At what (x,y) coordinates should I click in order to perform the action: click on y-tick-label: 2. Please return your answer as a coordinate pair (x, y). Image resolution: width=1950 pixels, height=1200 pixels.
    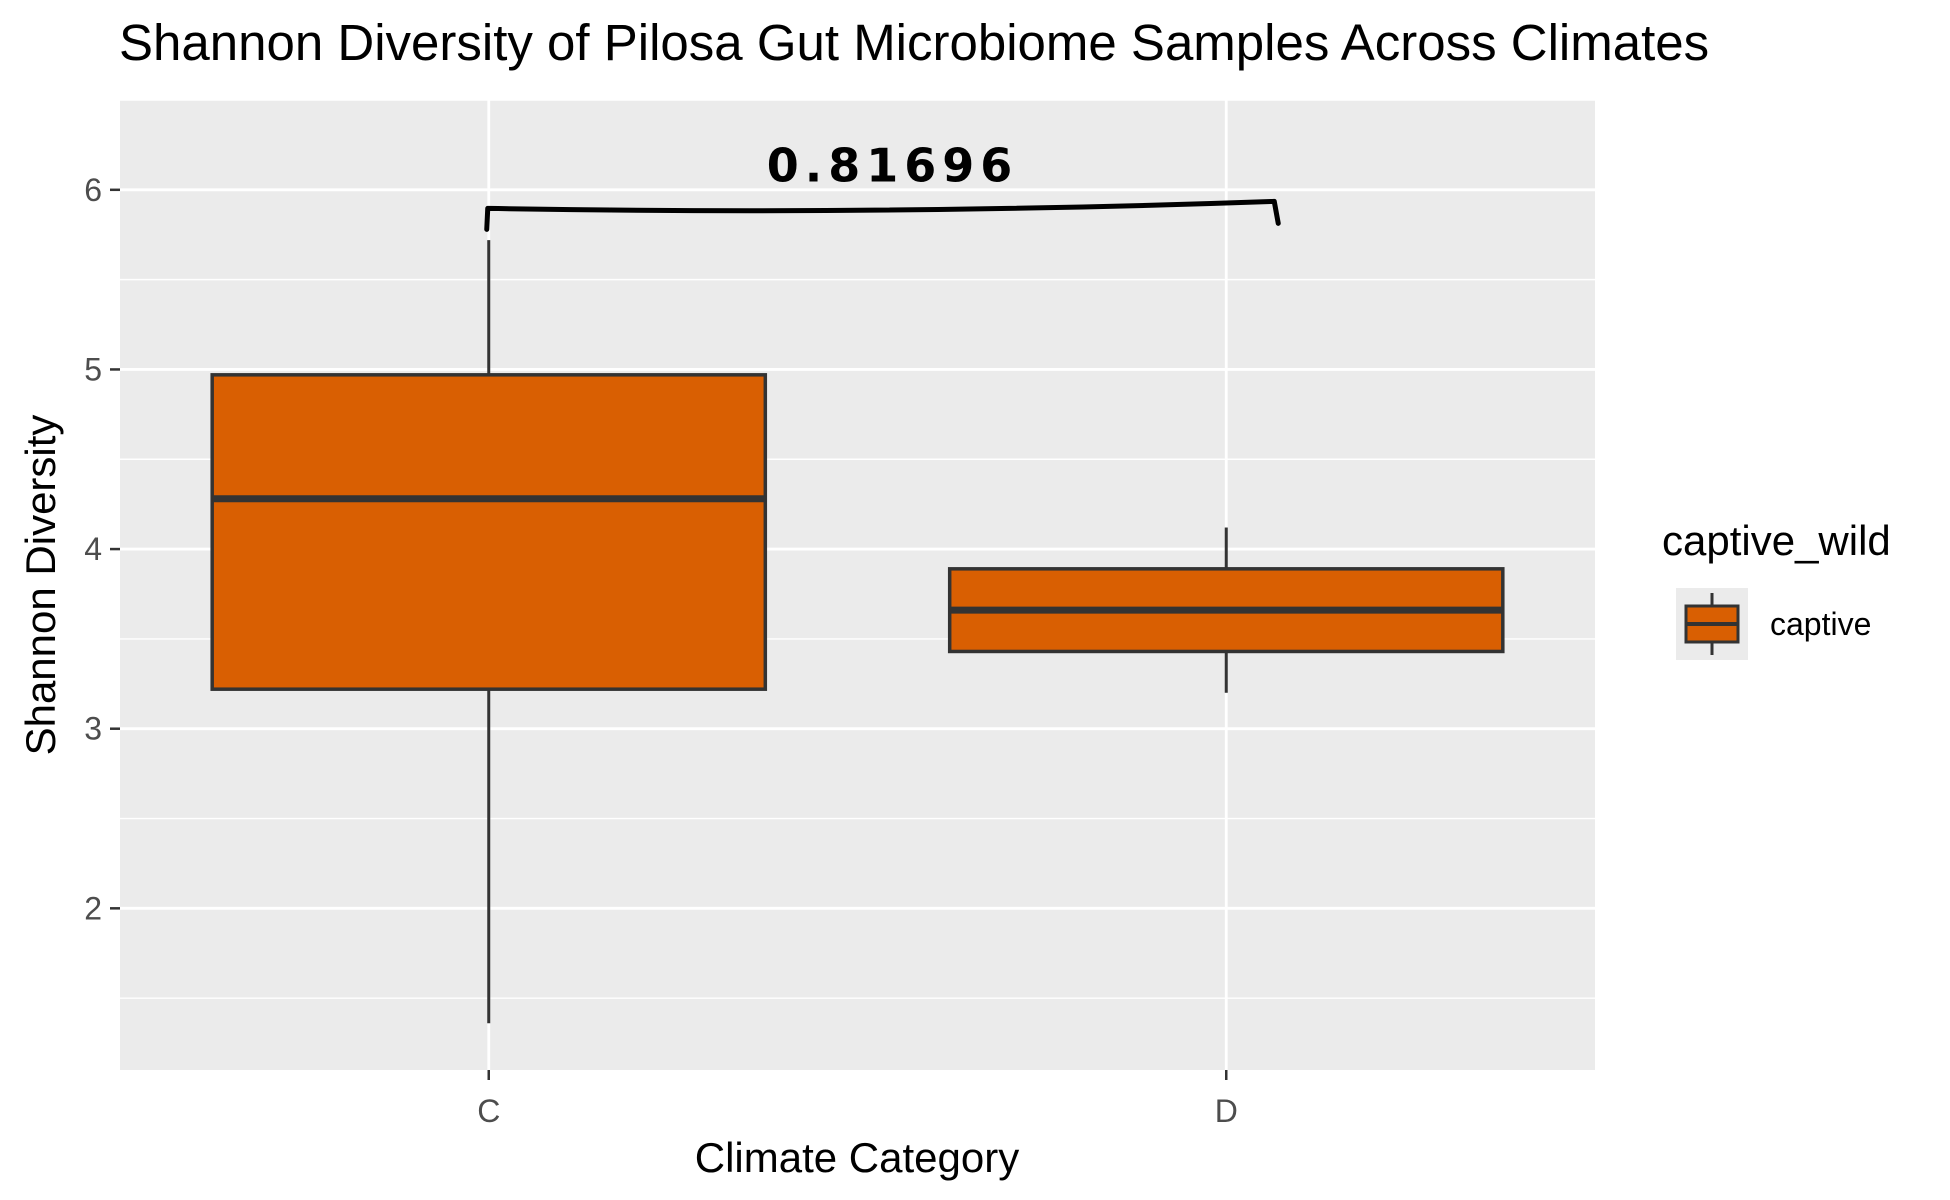
    Looking at the image, I should click on (93, 908).